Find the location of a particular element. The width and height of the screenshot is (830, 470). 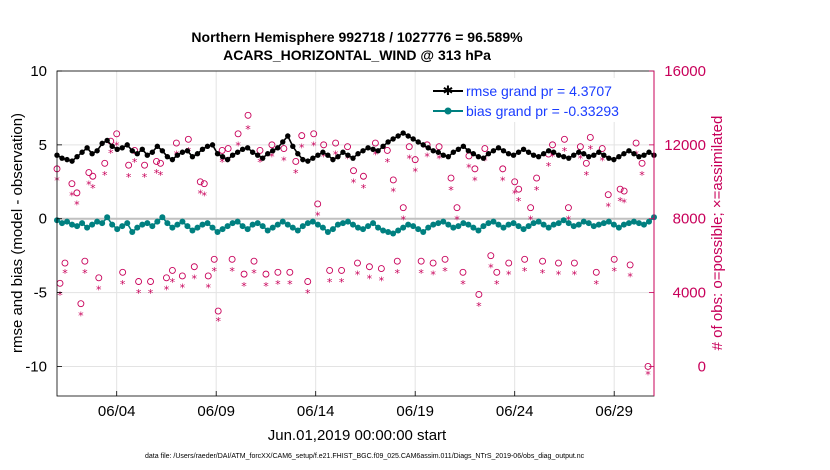

y-axis-label-left: rmse and bias (model - observation) is located at coordinates (17, 233).